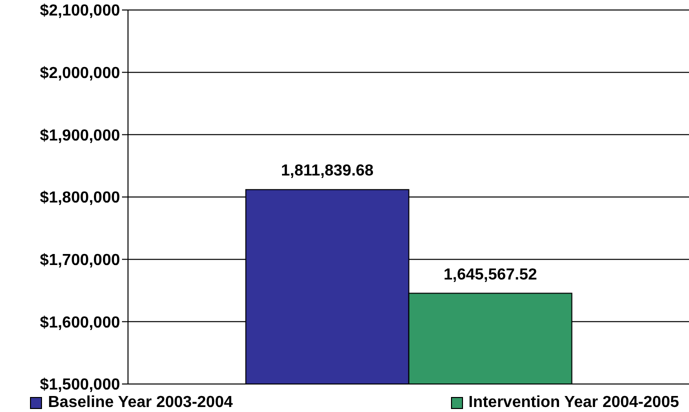 The height and width of the screenshot is (412, 689). I want to click on y-tick-label: $1,900,000, so click(80, 135).